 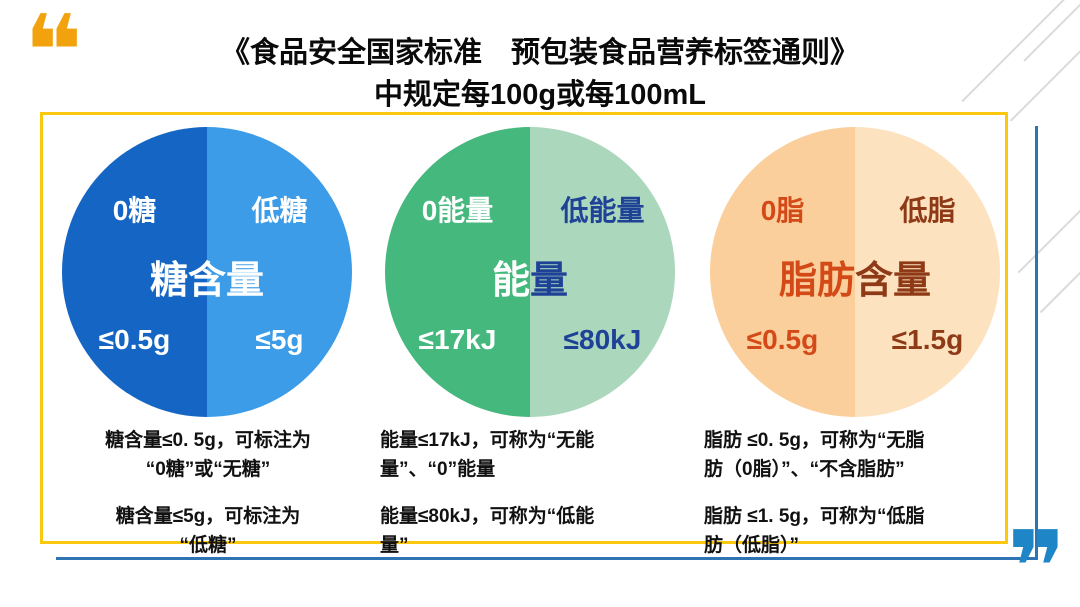 I want to click on fat-center-right: 含量, so click(x=893, y=280).